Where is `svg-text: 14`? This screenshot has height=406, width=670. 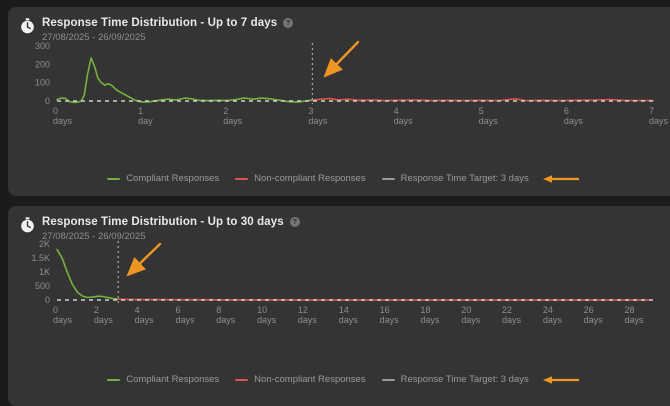
svg-text: 14 is located at coordinates (344, 310).